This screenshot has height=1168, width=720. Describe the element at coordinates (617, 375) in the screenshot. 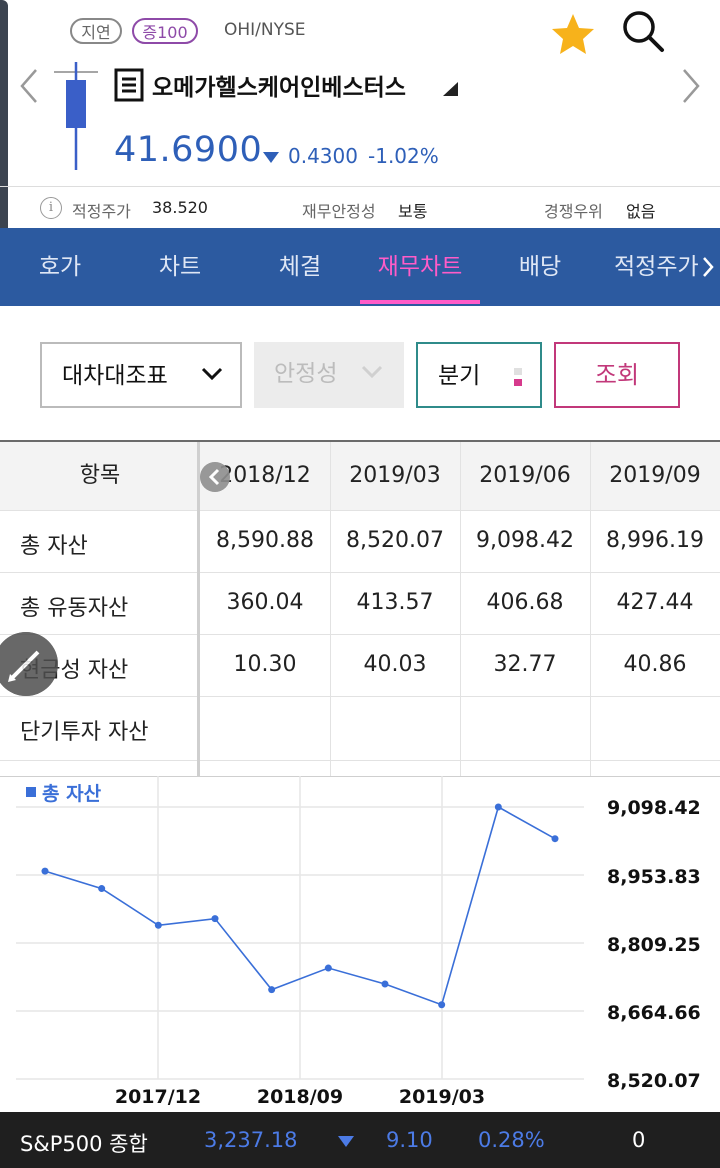

I see `view-button: 조회` at that location.